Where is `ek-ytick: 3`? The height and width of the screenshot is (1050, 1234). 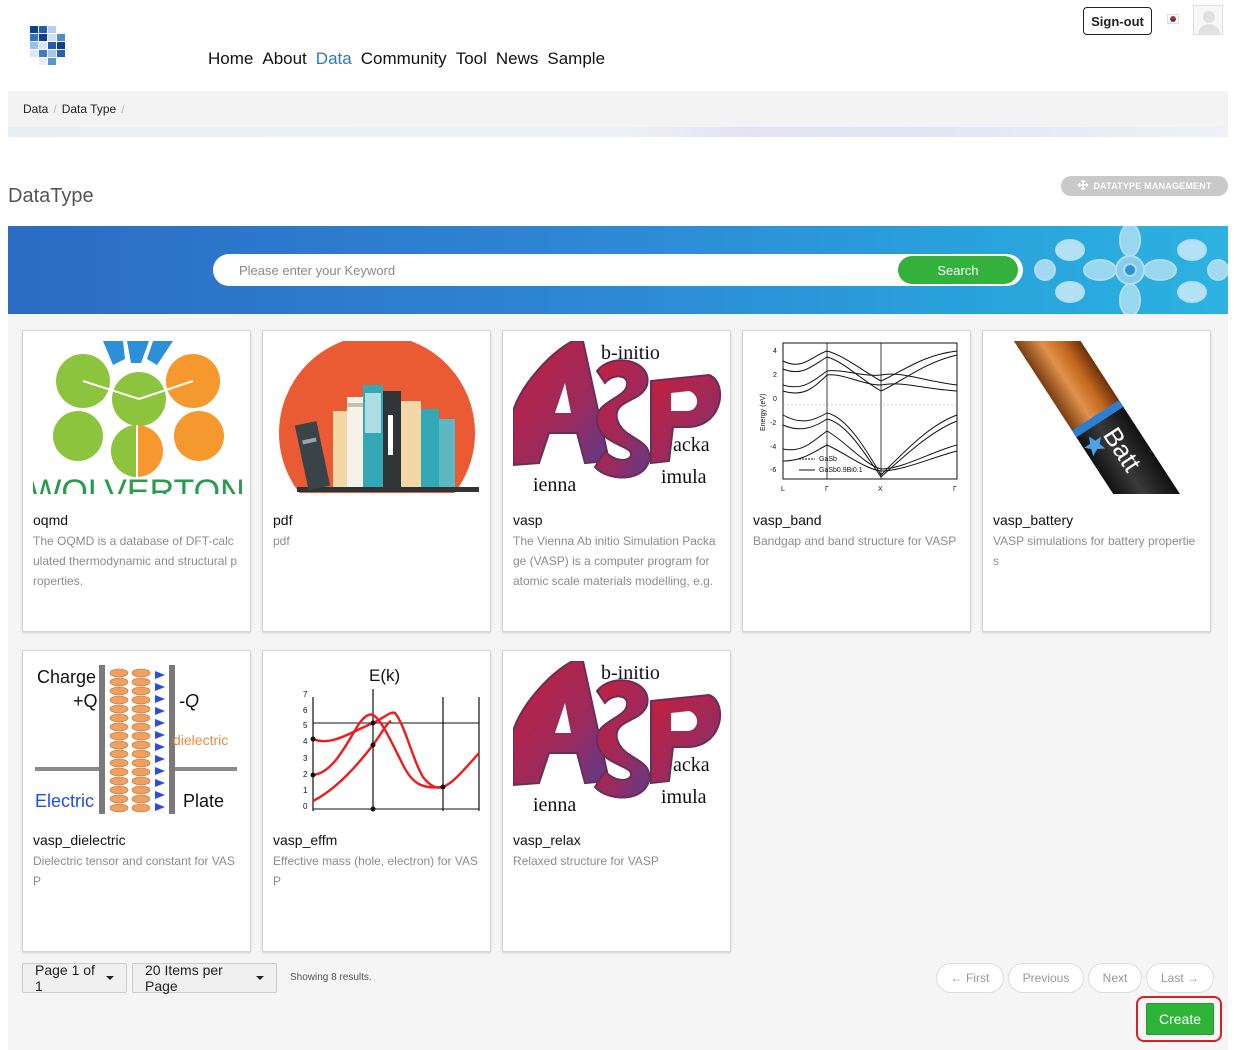
ek-ytick: 3 is located at coordinates (305, 758).